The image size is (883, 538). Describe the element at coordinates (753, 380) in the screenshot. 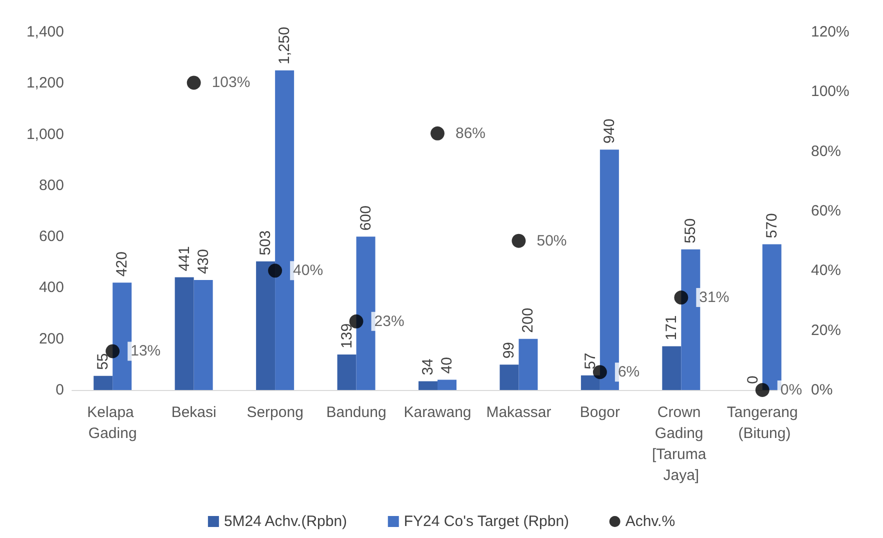

I see `data-label: 0` at that location.